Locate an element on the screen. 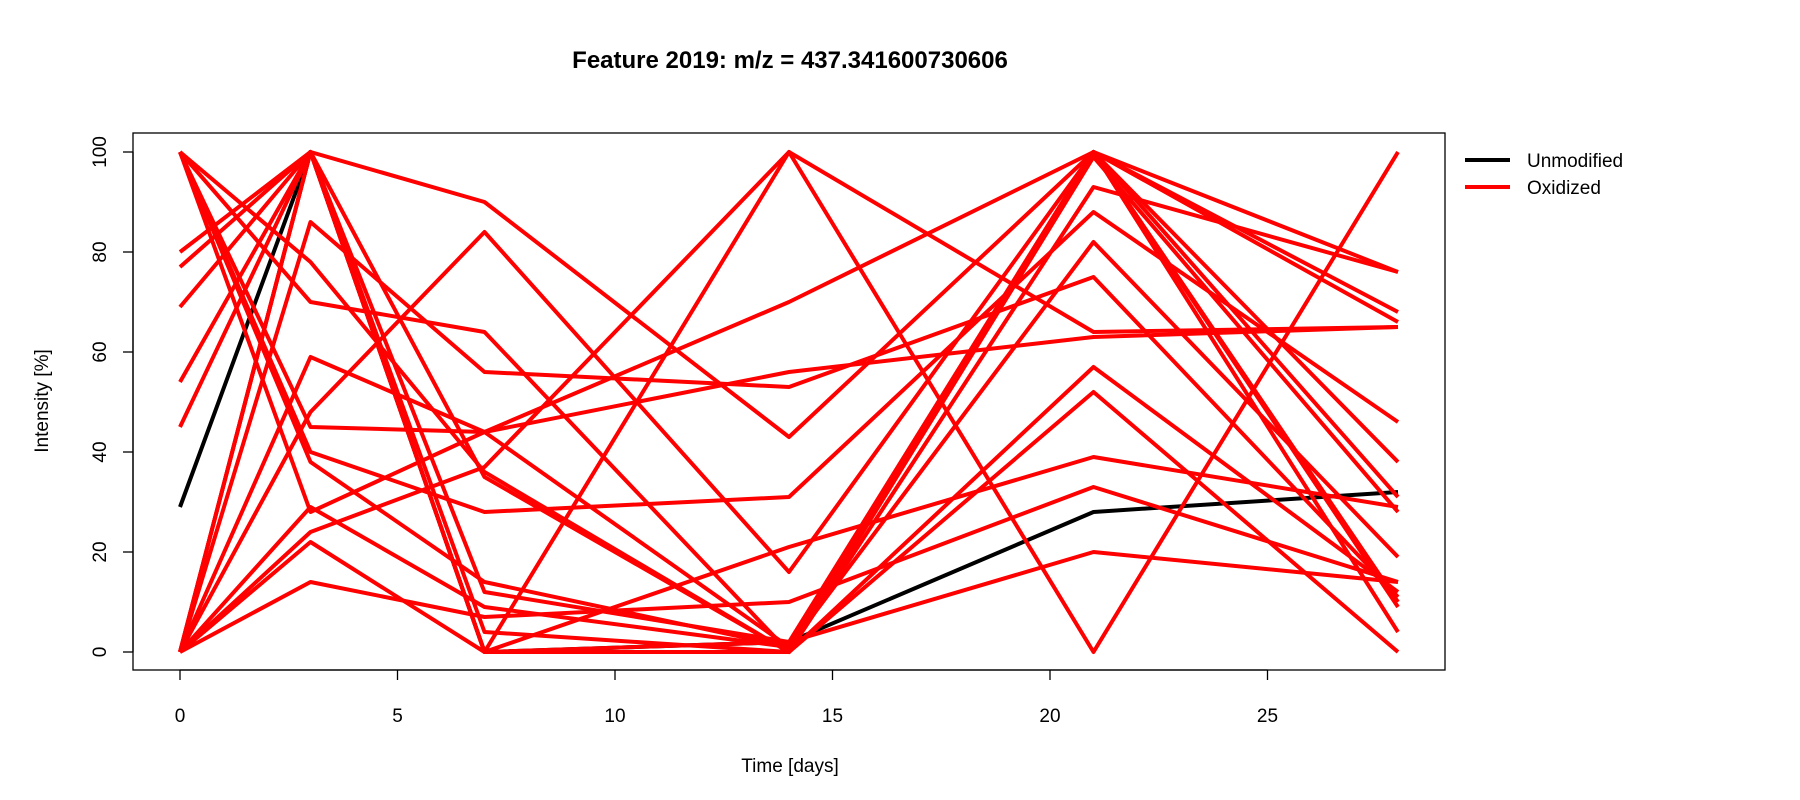  legend-label-oxidized: Oxidized is located at coordinates (1564, 188).